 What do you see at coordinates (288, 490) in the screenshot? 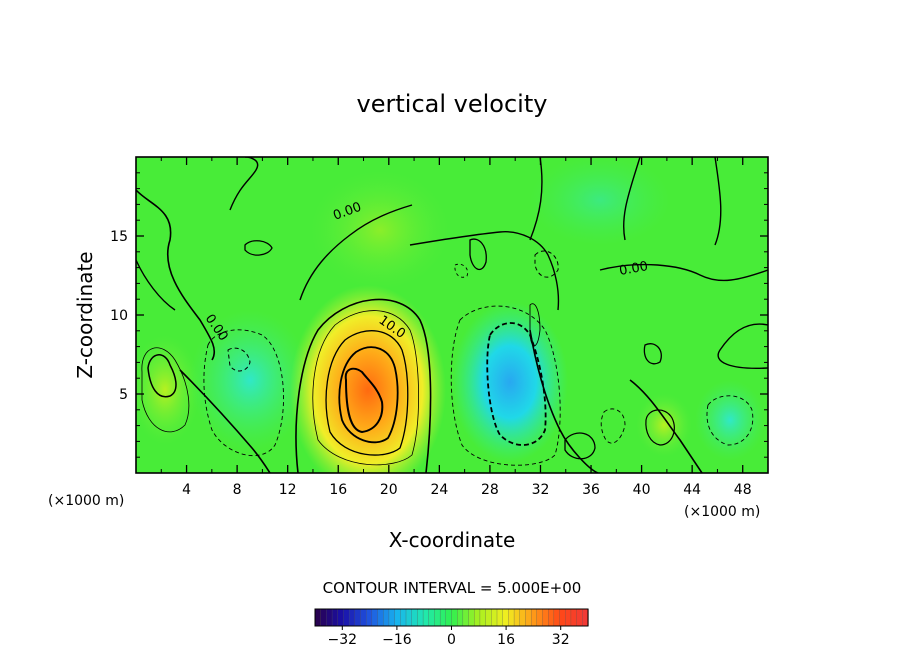
I see `x-tick-label: 12` at bounding box center [288, 490].